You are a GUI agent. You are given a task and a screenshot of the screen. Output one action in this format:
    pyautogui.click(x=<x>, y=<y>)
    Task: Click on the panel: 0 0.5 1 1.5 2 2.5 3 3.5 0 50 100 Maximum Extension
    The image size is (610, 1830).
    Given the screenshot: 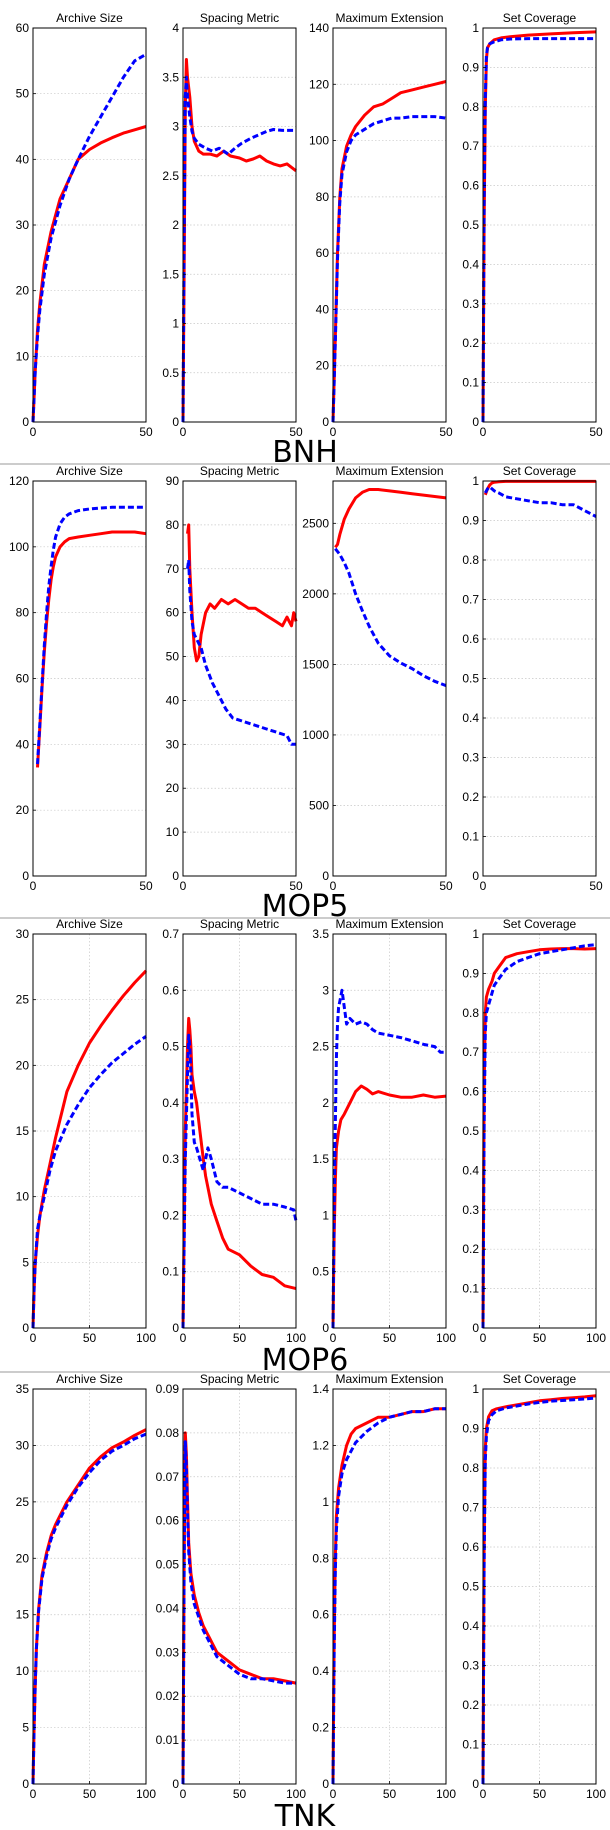 What is the action you would take?
    pyautogui.click(x=384, y=1131)
    